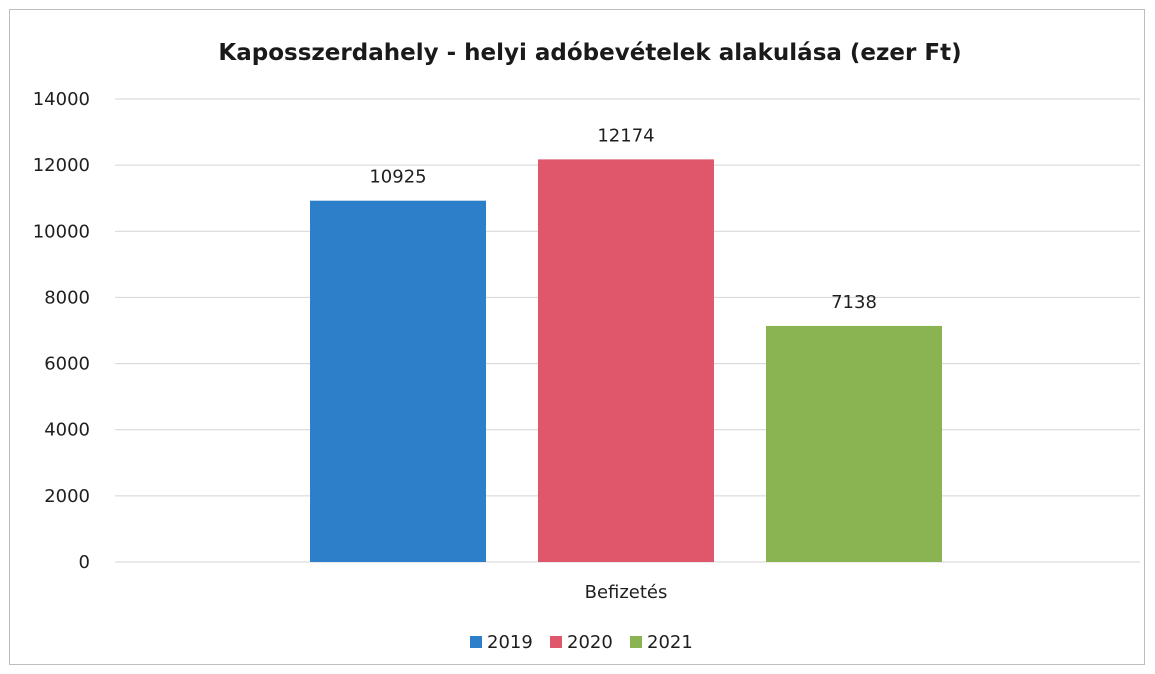  I want to click on category-axis: Befizetés, so click(626, 592).